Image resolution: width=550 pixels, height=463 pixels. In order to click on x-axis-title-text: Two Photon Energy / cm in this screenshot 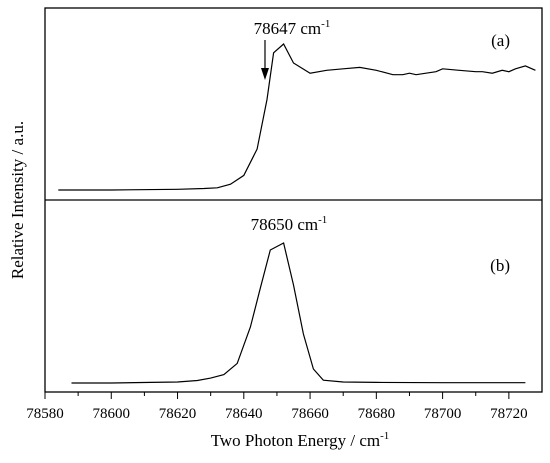, I will do `click(295, 440)`.